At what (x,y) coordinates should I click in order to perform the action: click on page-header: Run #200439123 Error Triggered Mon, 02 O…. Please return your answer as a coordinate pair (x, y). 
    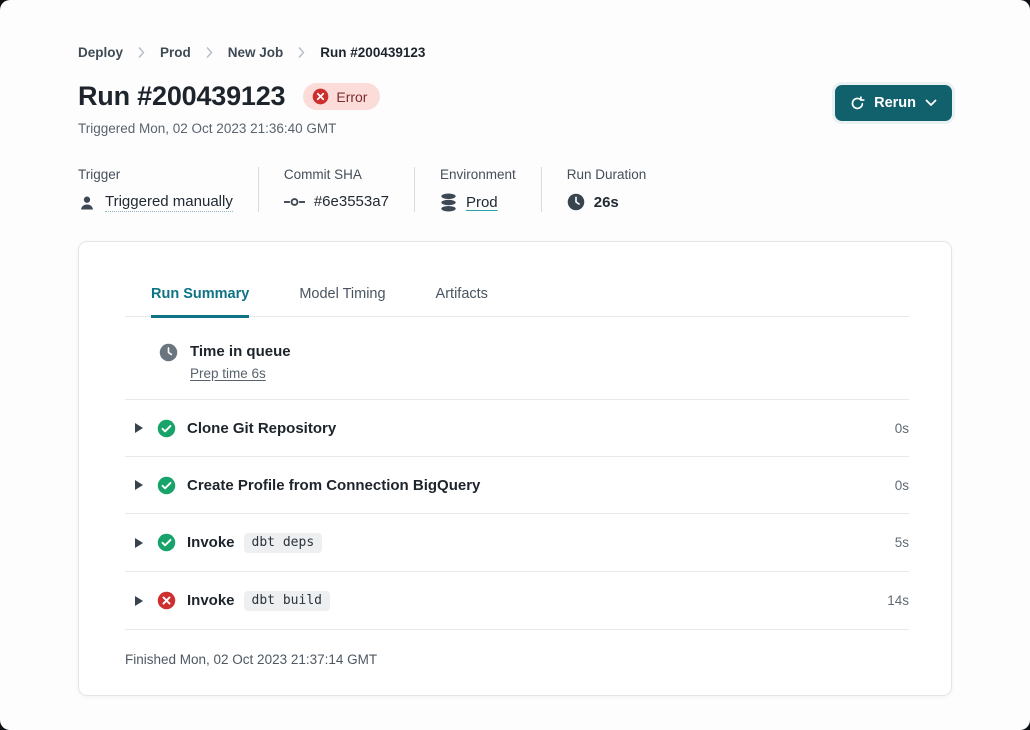
    Looking at the image, I should click on (515, 108).